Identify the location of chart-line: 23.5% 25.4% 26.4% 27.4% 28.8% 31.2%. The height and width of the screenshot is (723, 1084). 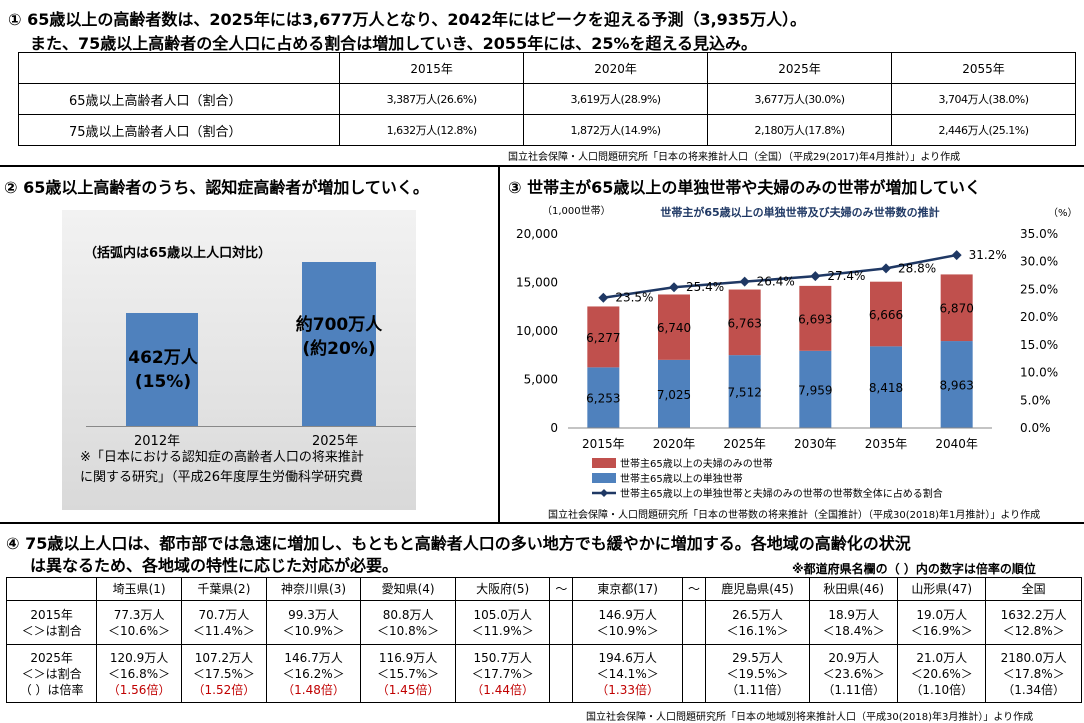
(802, 276).